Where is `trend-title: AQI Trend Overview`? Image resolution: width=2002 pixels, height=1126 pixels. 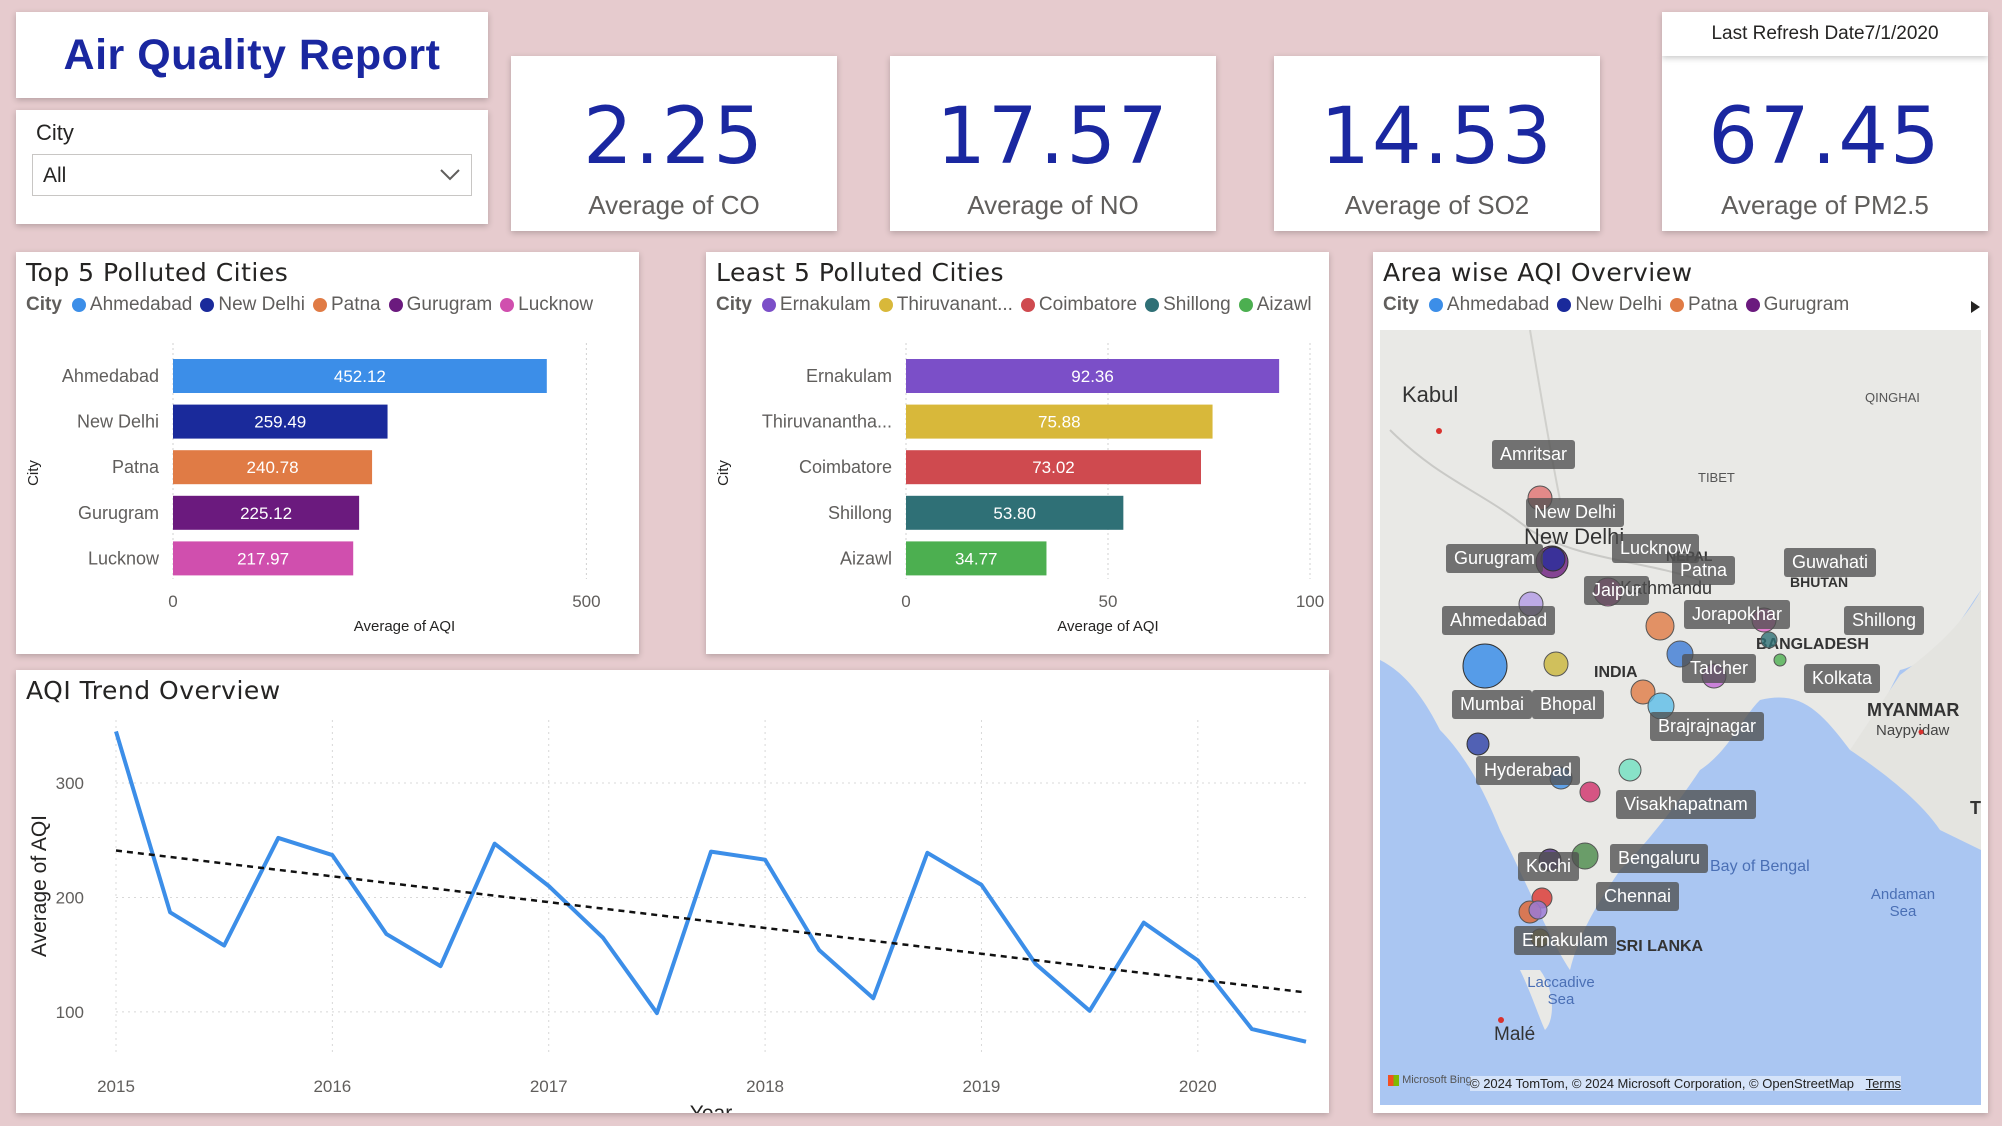
trend-title: AQI Trend Overview is located at coordinates (153, 690).